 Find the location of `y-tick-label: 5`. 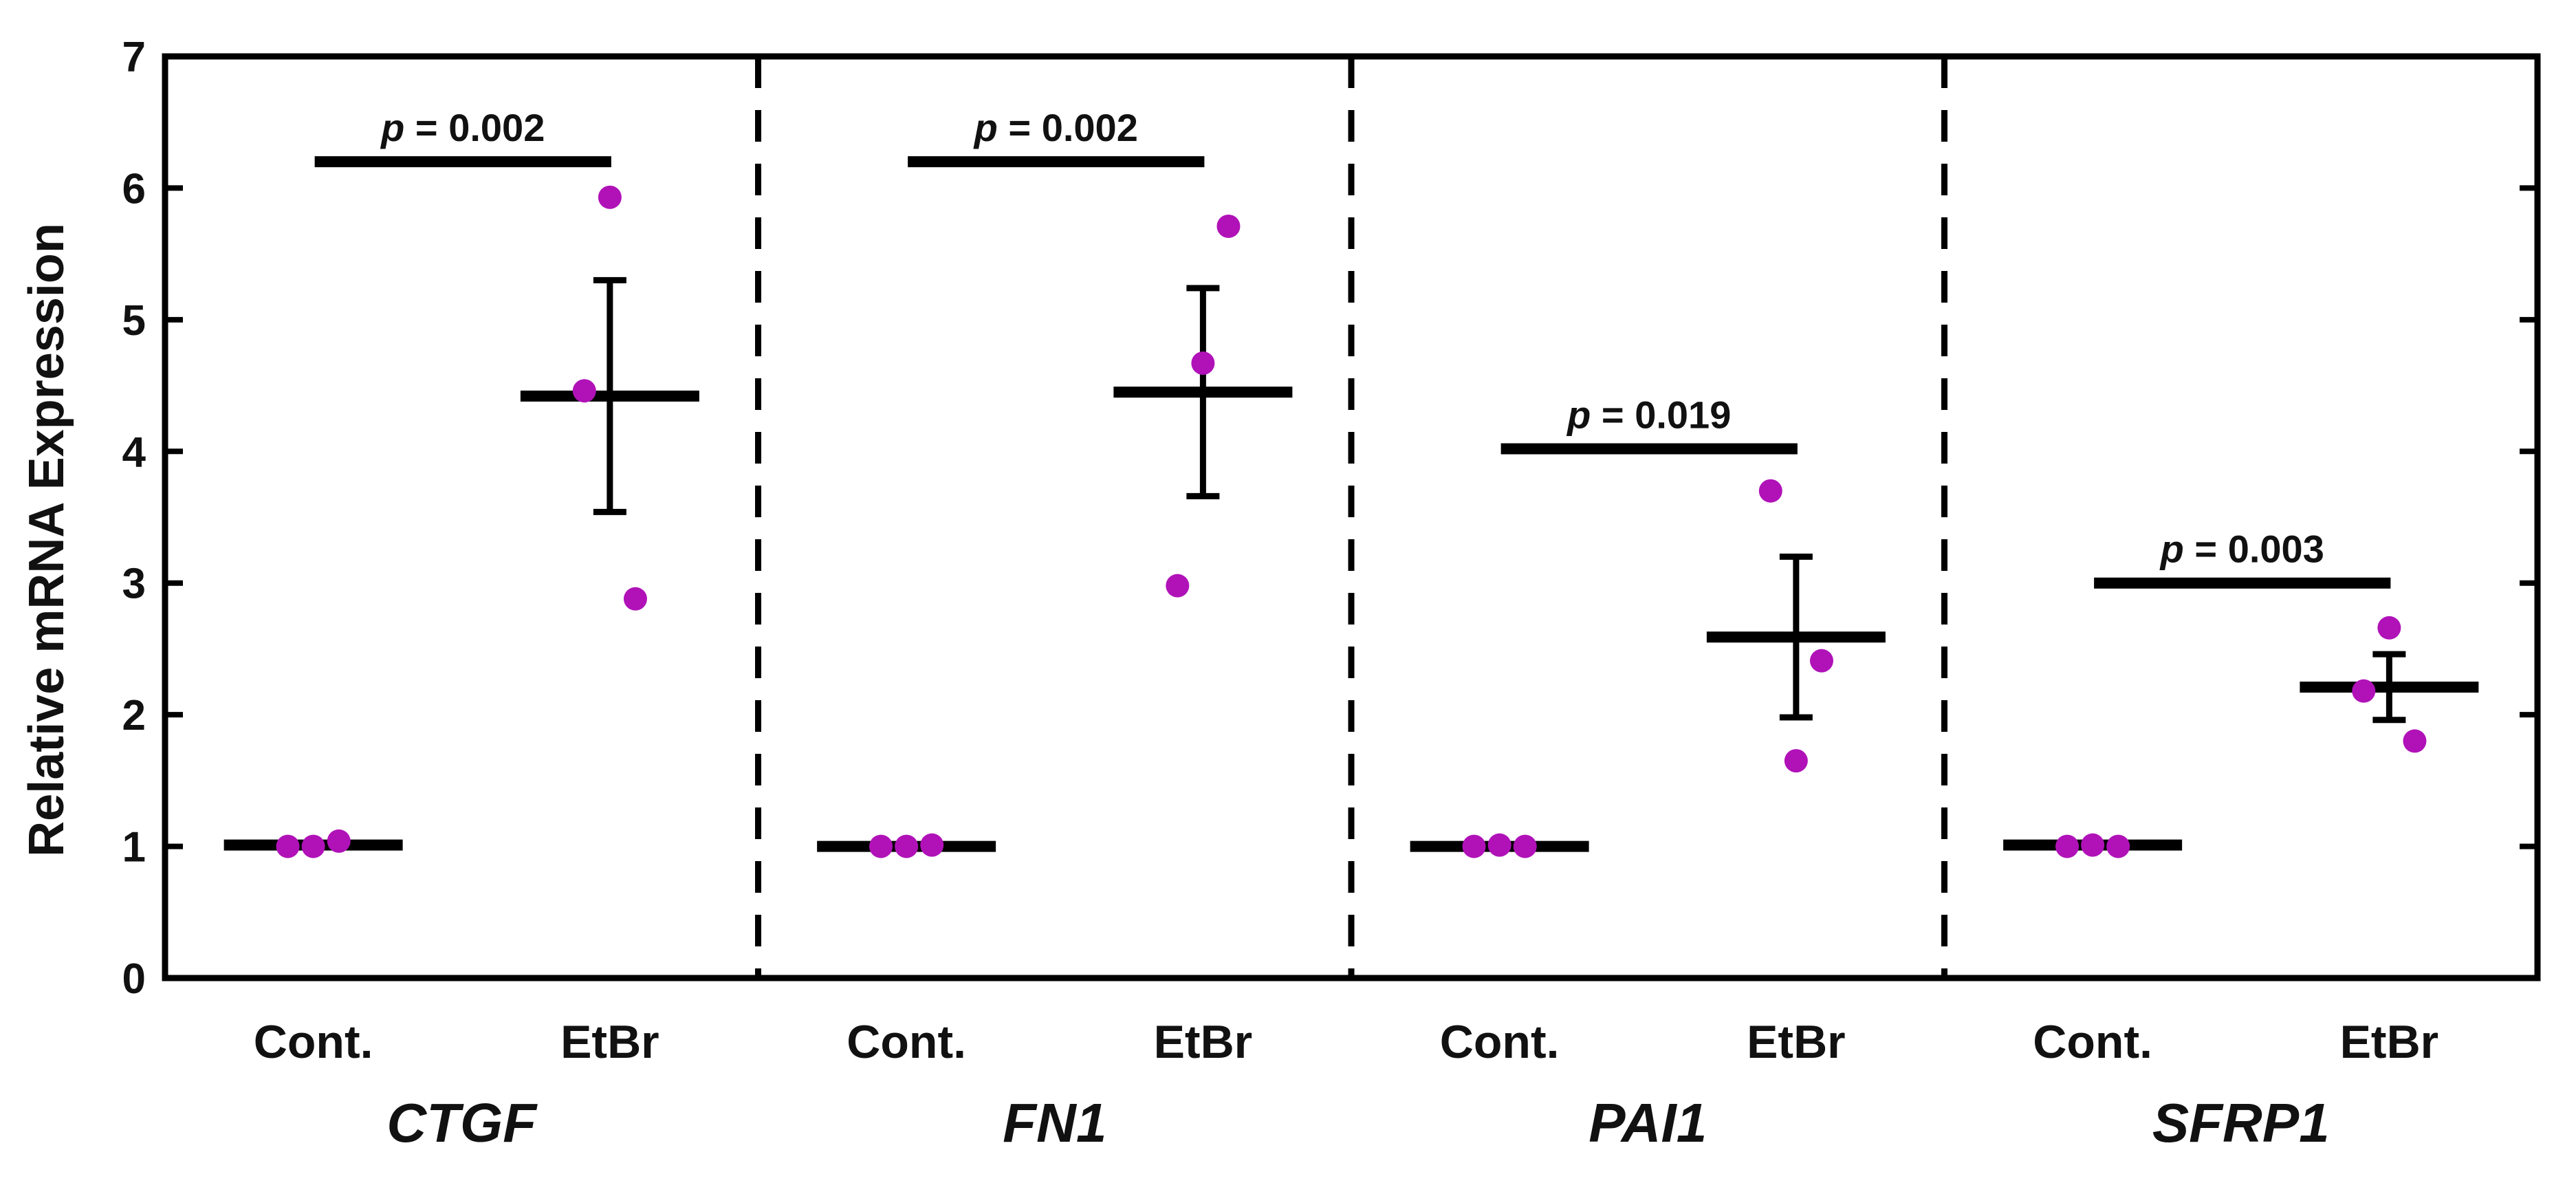

y-tick-label: 5 is located at coordinates (134, 321).